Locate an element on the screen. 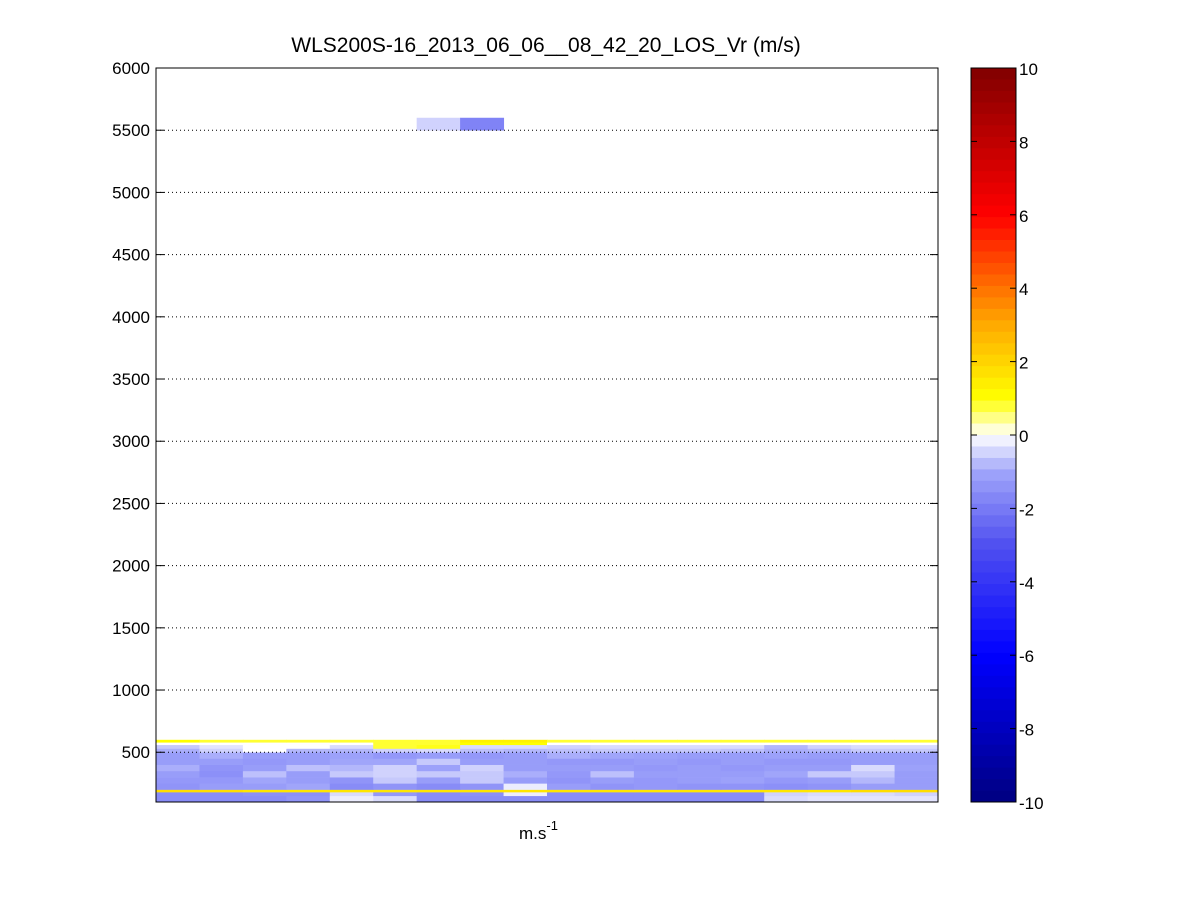  y-tick-label: 5500 is located at coordinates (131, 130).